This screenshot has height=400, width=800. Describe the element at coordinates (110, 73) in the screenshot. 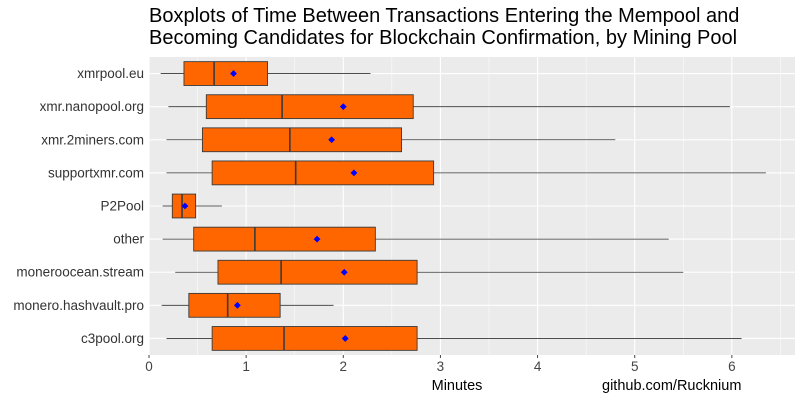

I see `category-label: xmrpool.eu` at that location.